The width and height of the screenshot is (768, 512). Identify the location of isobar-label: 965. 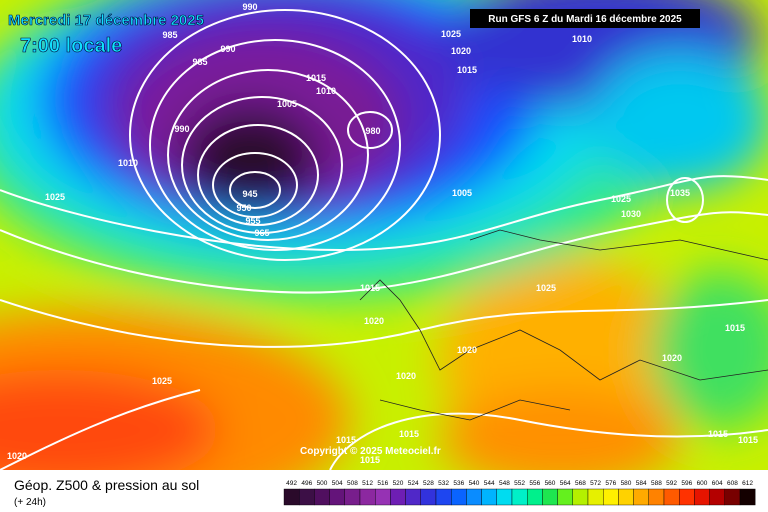
(261, 233).